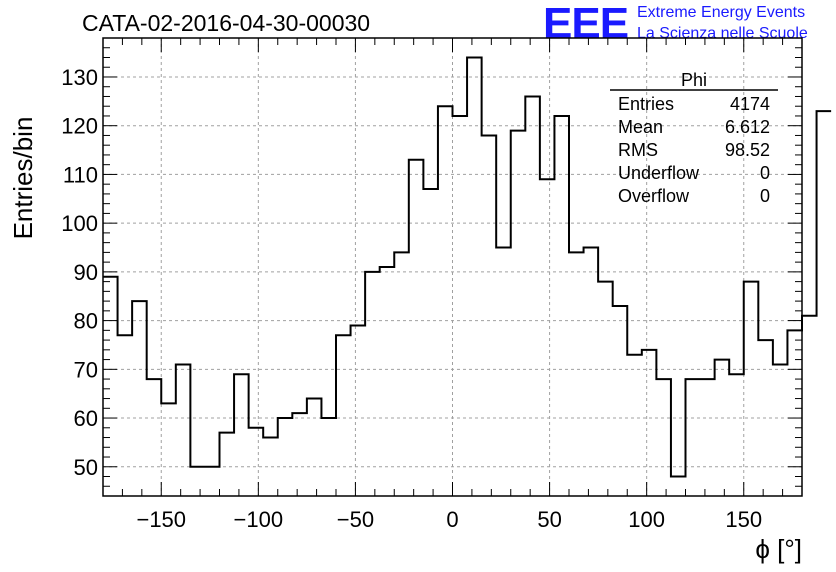  I want to click on stats-value: 98.52, so click(747, 150).